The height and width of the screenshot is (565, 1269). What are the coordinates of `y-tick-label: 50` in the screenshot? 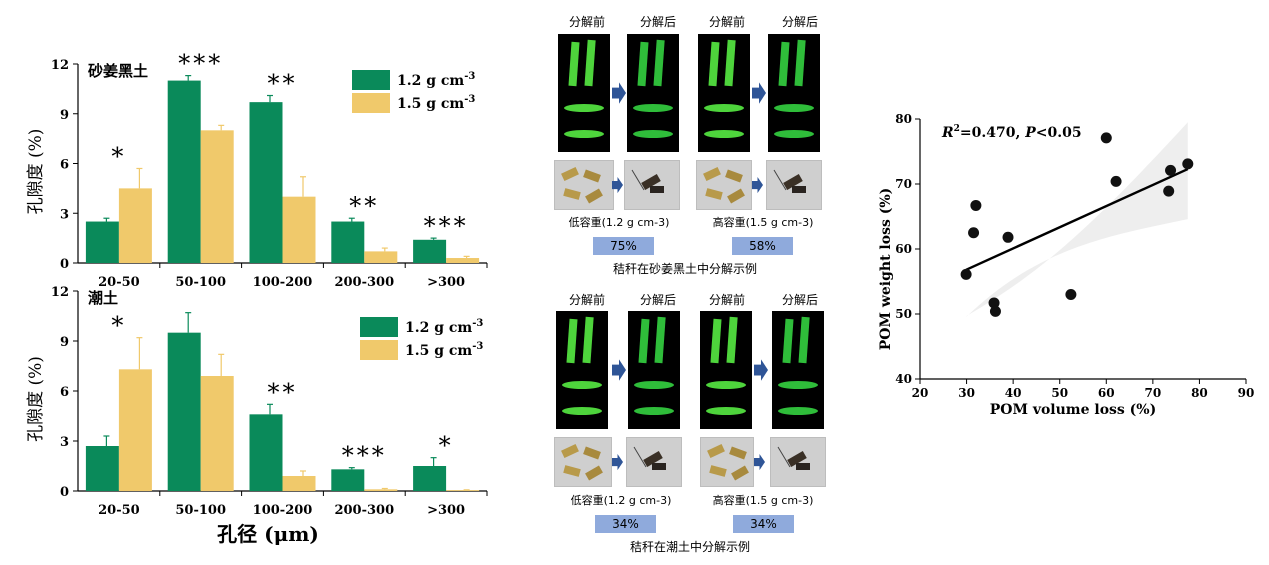 It's located at (903, 314).